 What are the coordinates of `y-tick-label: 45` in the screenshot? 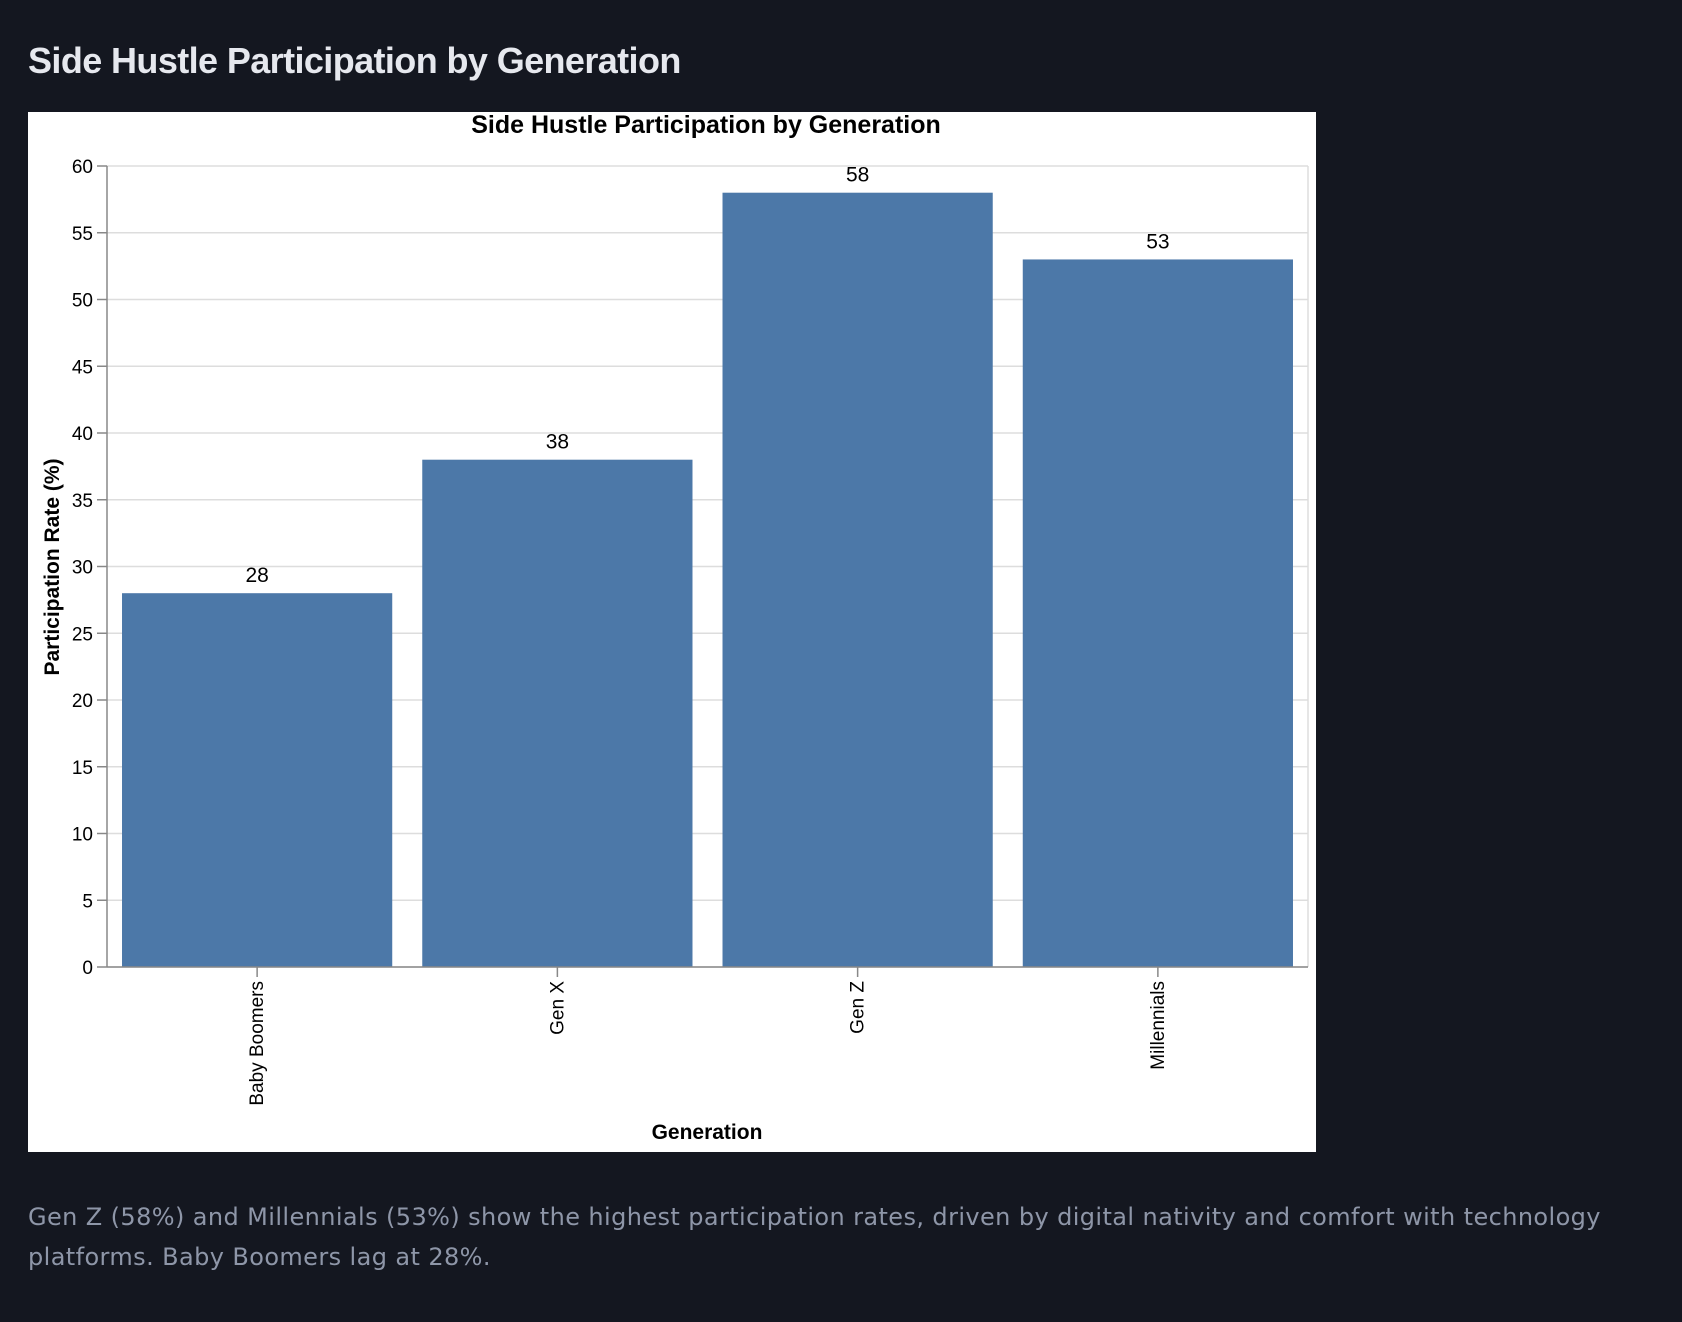 It's located at (82, 367).